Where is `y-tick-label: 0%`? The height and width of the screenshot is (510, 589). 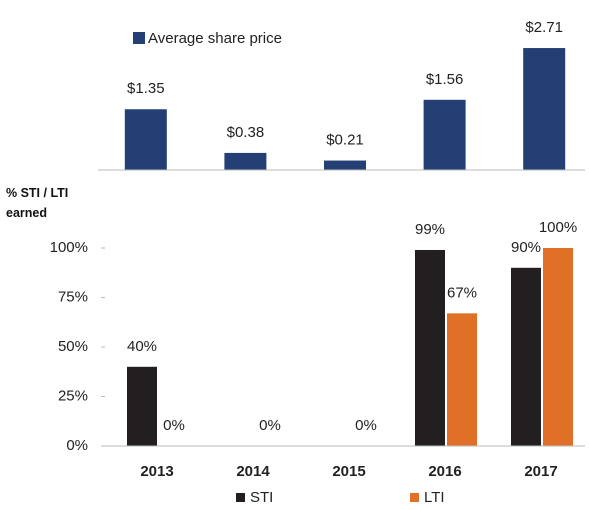 y-tick-label: 0% is located at coordinates (77, 445).